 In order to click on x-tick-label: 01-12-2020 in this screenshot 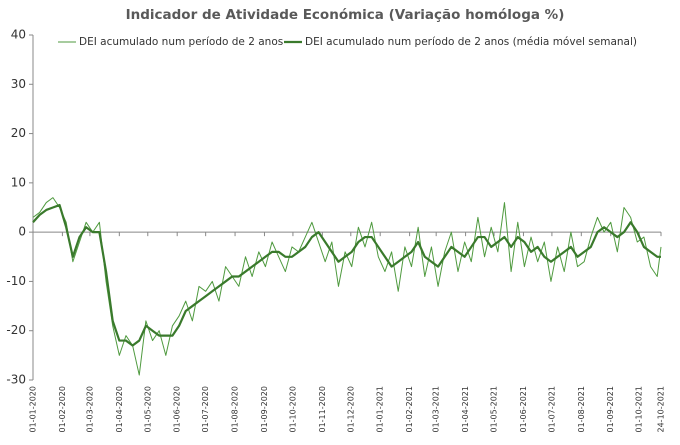, I will do `click(350, 409)`.